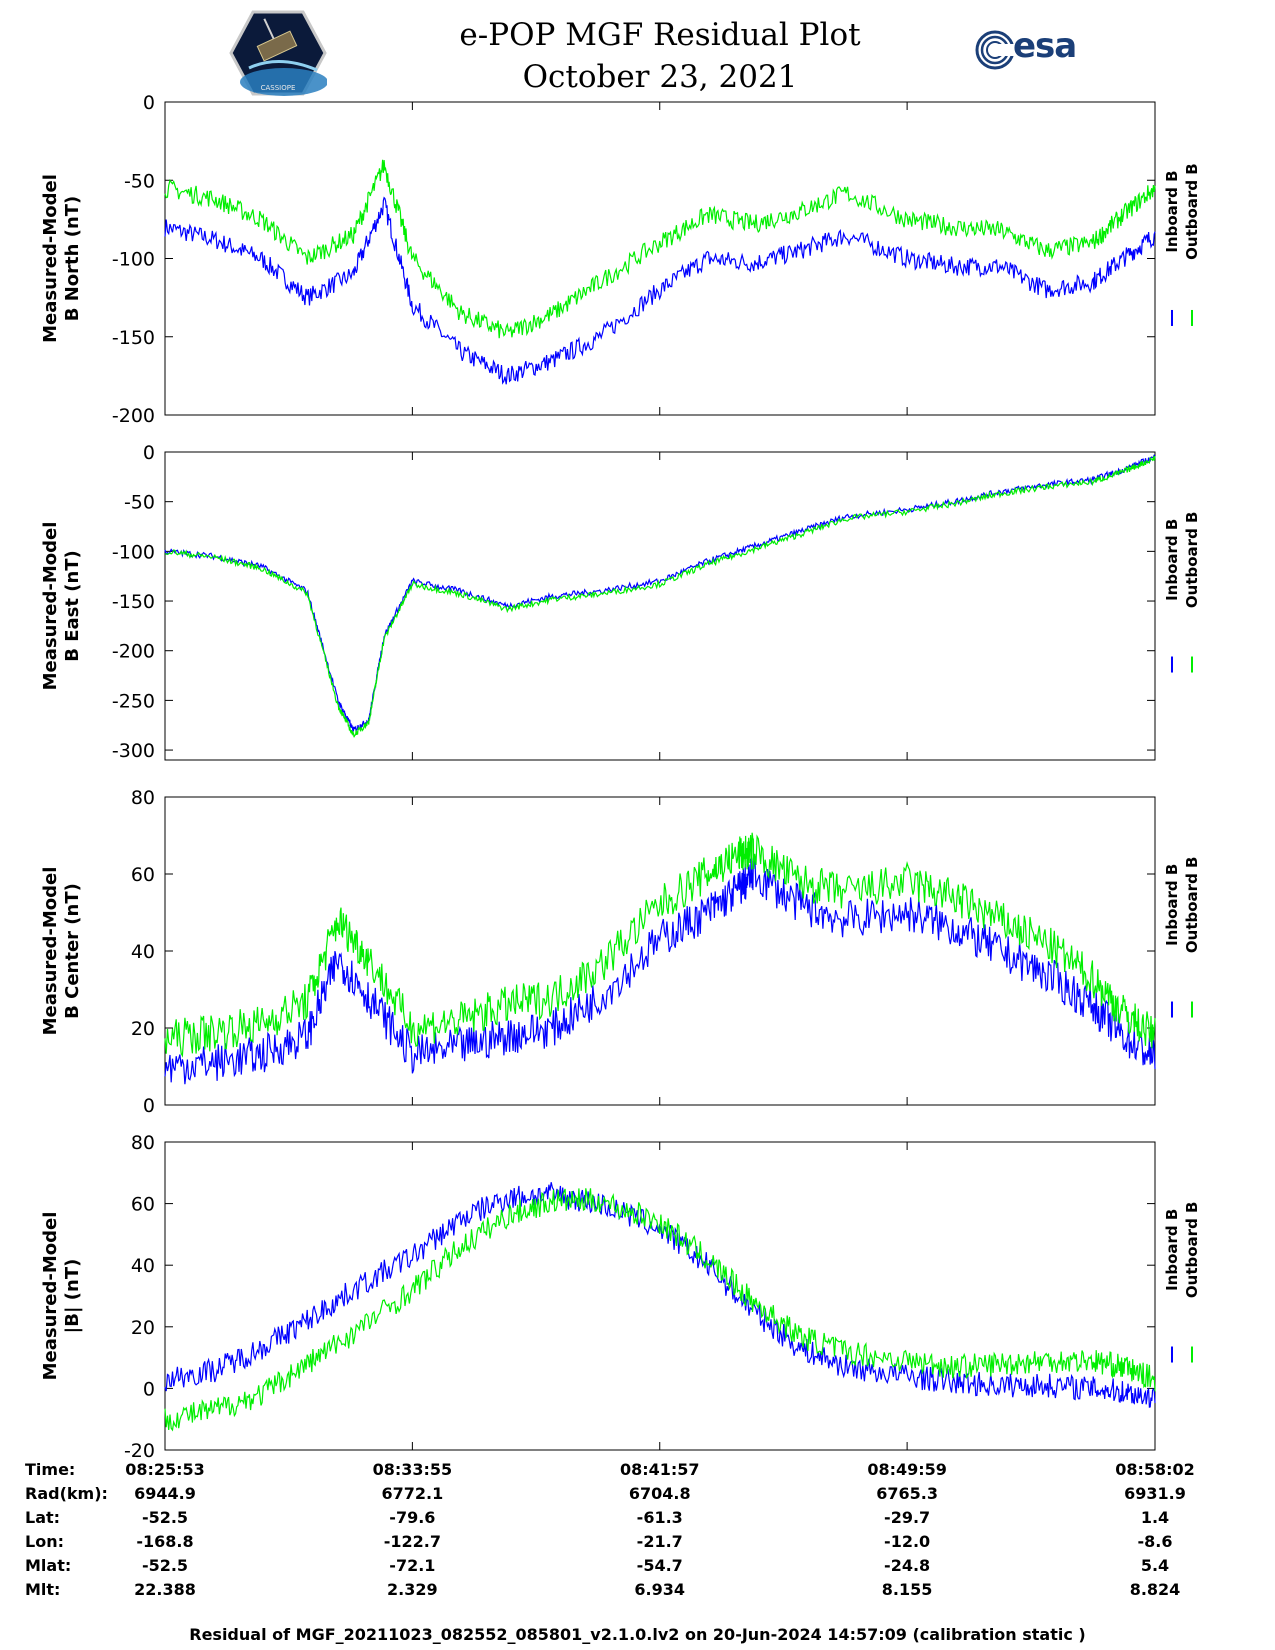  What do you see at coordinates (659, 1517) in the screenshot?
I see `ephemeris-cell: -61.3` at bounding box center [659, 1517].